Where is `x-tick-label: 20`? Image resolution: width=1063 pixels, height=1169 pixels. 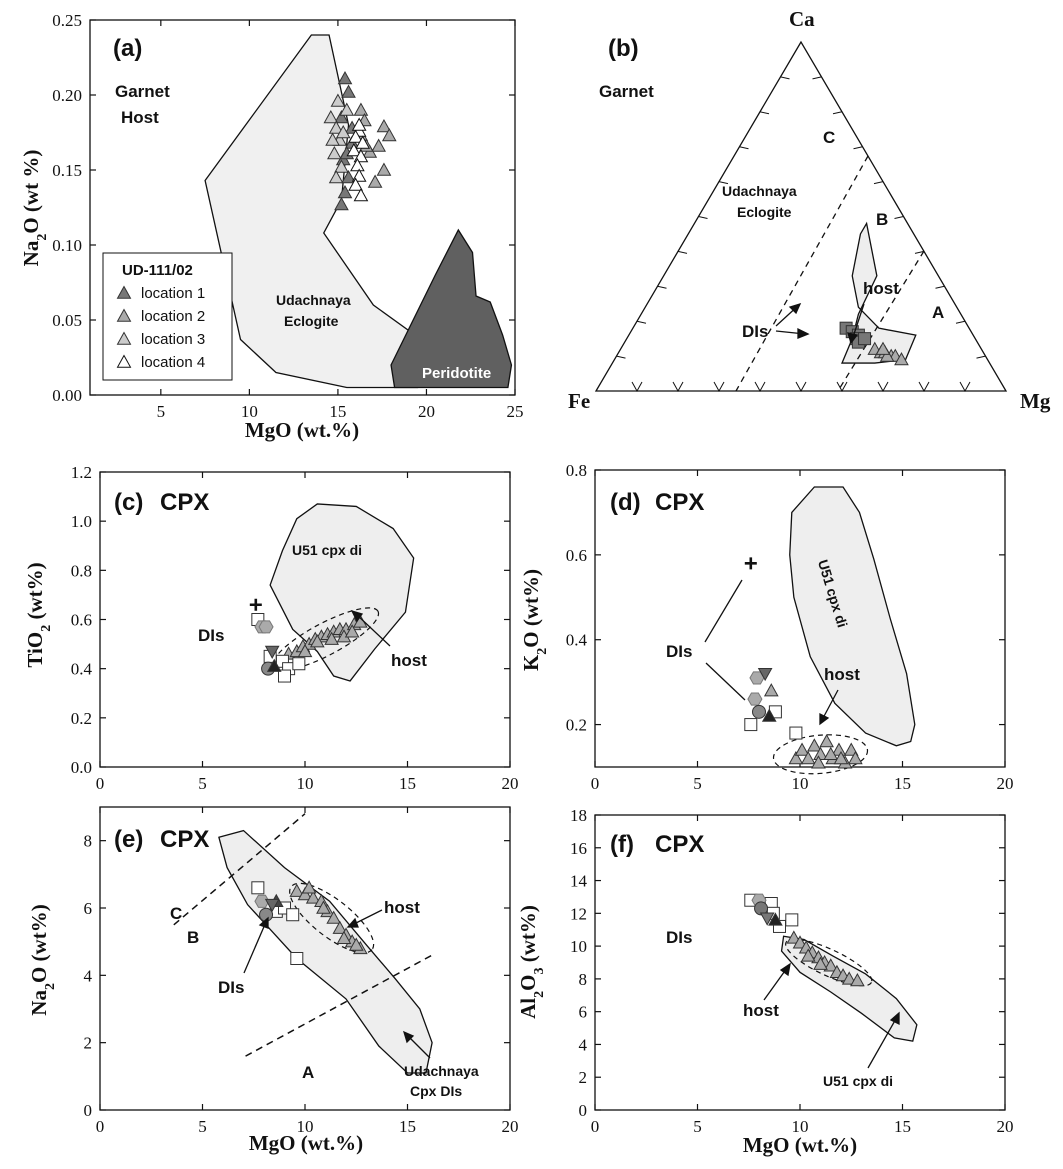 x-tick-label: 20 is located at coordinates (510, 1126).